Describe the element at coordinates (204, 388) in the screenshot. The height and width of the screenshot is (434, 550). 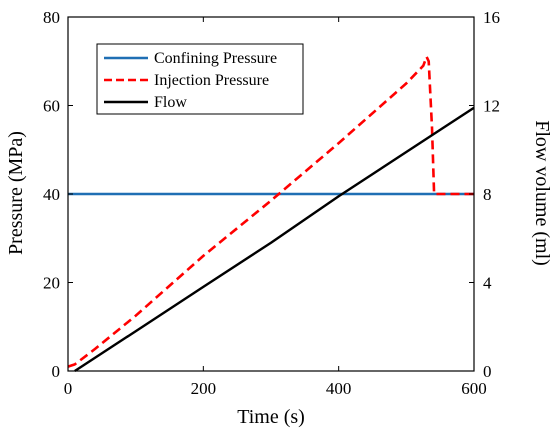
I see `x-tick-label: 200` at that location.